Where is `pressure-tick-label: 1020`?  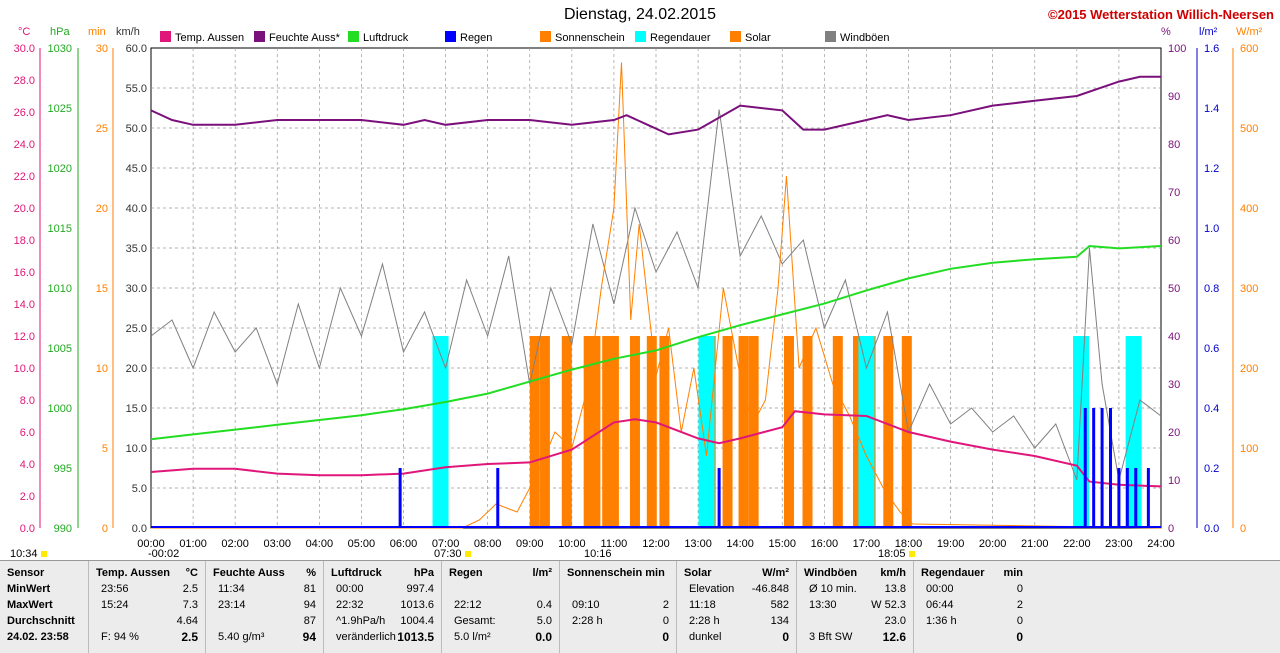 pressure-tick-label: 1020 is located at coordinates (60, 169).